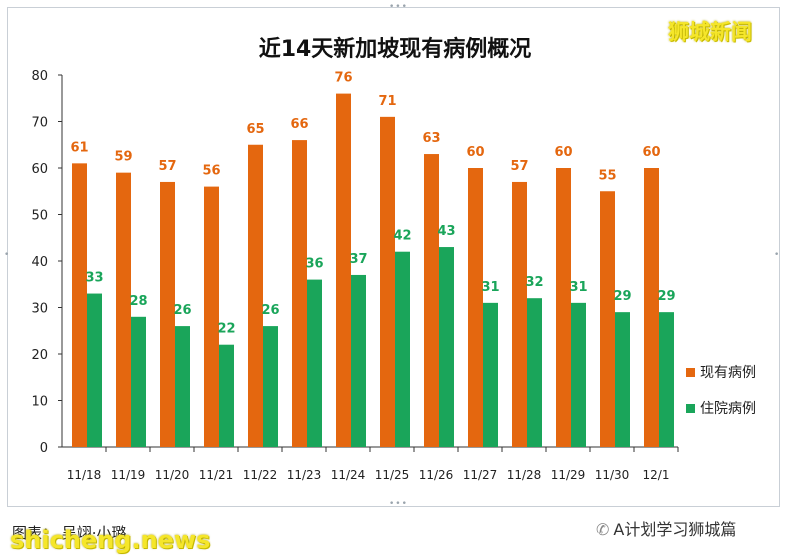 Image resolution: width=789 pixels, height=555 pixels. Describe the element at coordinates (607, 175) in the screenshot. I see `data-label: 55` at that location.